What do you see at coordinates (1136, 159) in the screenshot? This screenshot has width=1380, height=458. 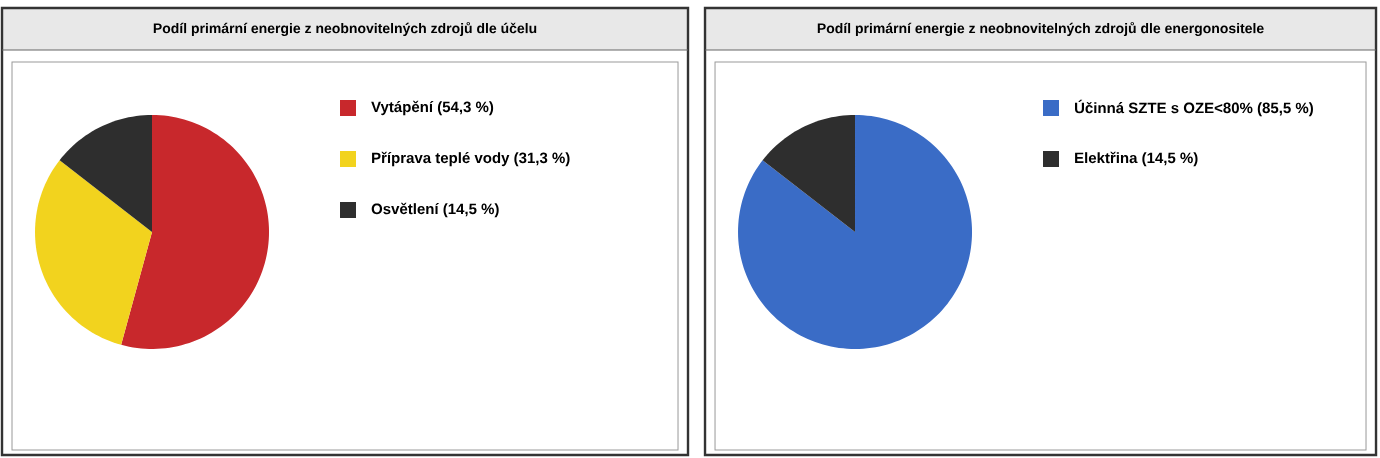 I see `legend-label: Elektřina (14,5 %)` at bounding box center [1136, 159].